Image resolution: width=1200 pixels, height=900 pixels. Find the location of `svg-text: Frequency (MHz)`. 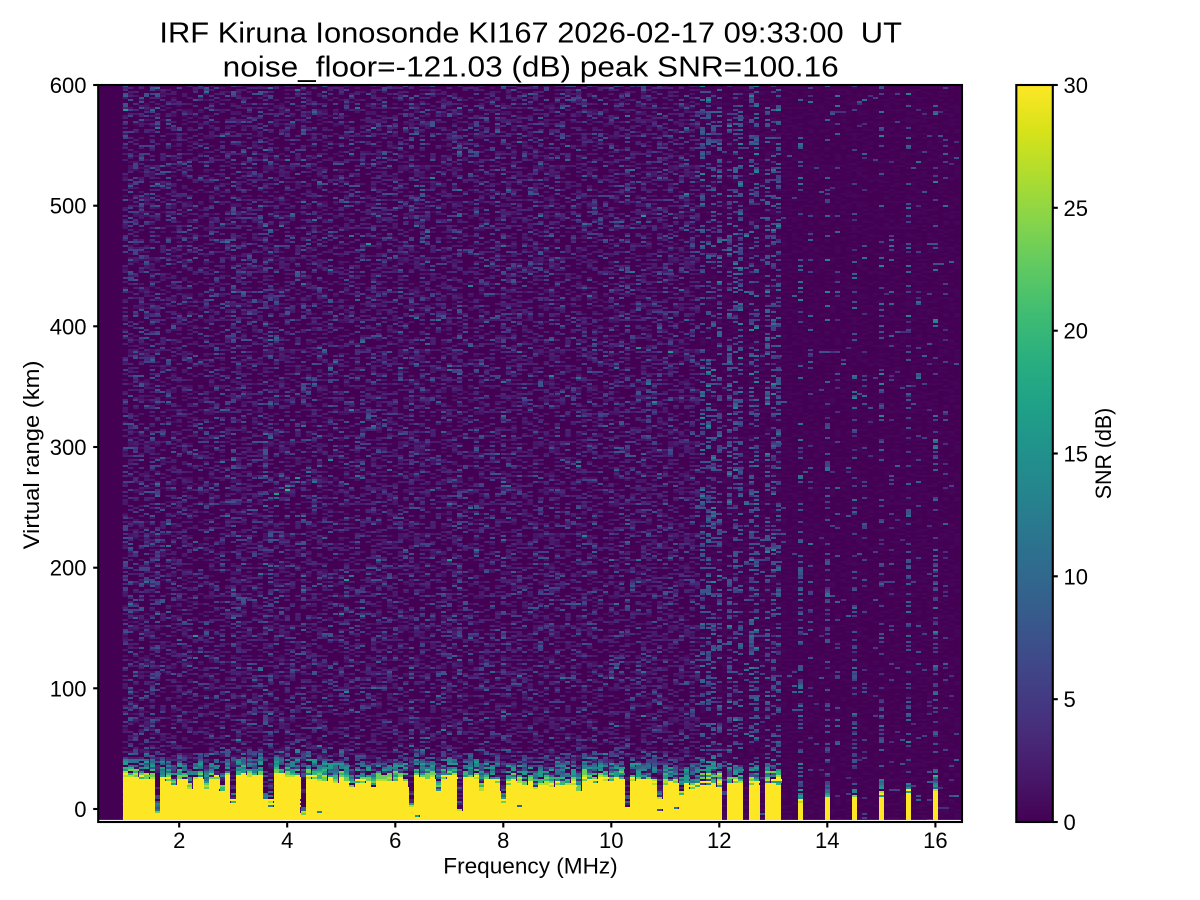

svg-text: Frequency (MHz) is located at coordinates (530, 866).